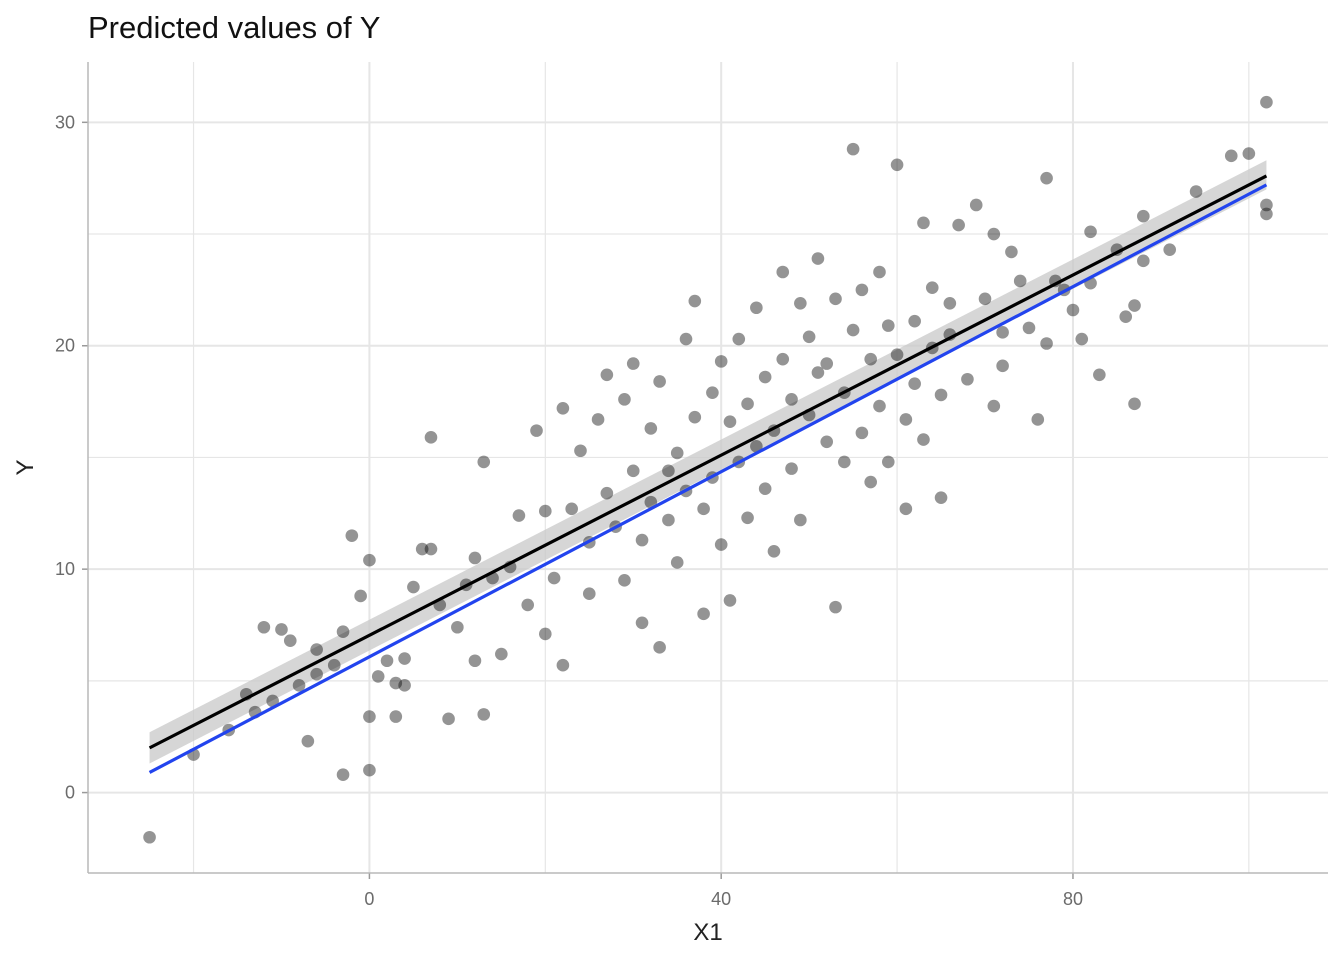 This screenshot has height=960, width=1344. What do you see at coordinates (369, 899) in the screenshot?
I see `x-tick-label: 0` at bounding box center [369, 899].